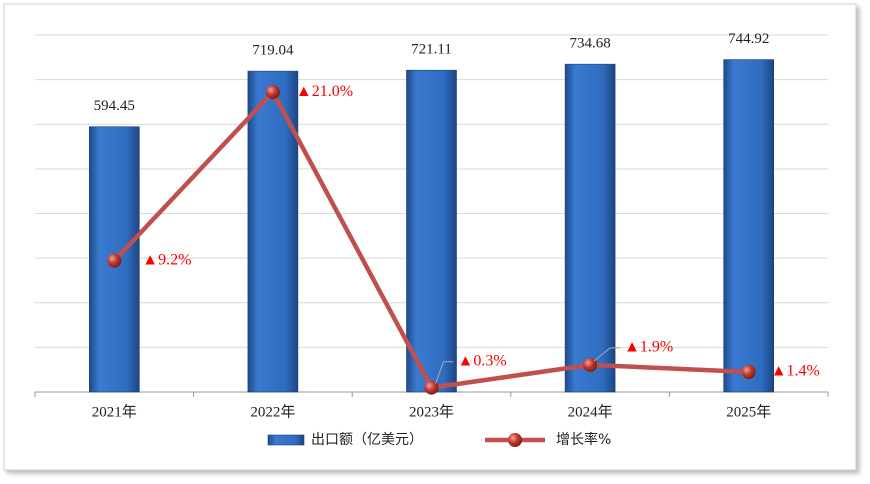 The image size is (870, 484). Describe the element at coordinates (286, 440) in the screenshot. I see `legend-swatch` at that location.